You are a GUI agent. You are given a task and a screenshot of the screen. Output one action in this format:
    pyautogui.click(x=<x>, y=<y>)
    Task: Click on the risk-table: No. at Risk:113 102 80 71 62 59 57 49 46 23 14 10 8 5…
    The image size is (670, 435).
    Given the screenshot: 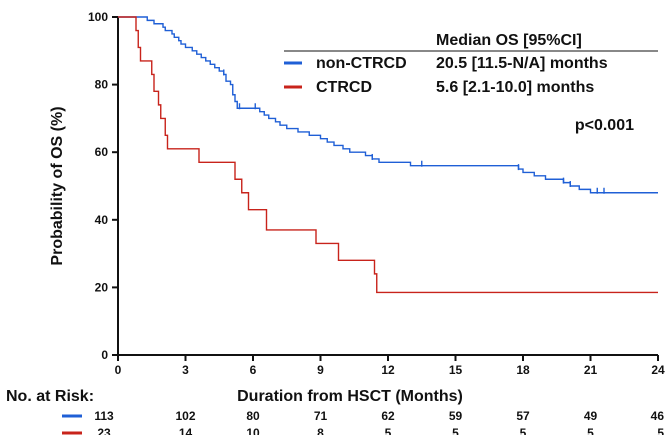 What is the action you would take?
    pyautogui.click(x=335, y=411)
    